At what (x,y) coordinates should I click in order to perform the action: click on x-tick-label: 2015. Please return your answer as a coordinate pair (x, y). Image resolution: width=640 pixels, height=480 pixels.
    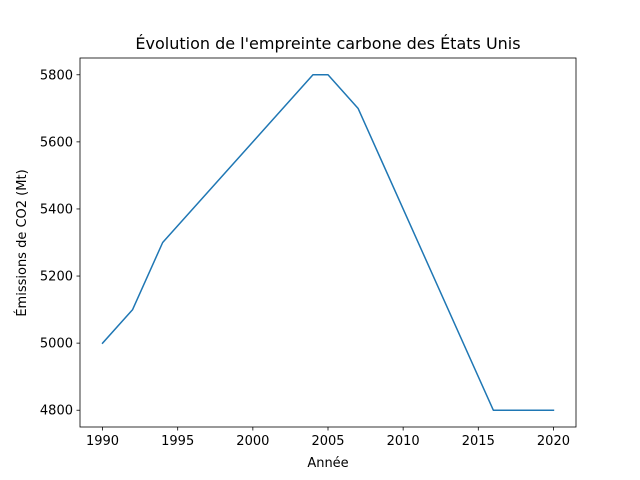
    Looking at the image, I should click on (478, 441).